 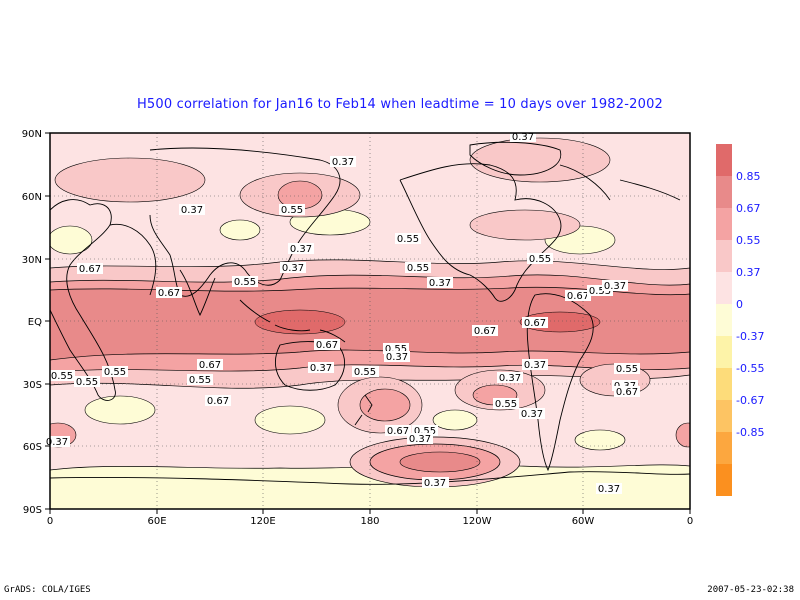 What do you see at coordinates (750, 368) in the screenshot?
I see `legend-label: -0.55` at bounding box center [750, 368].